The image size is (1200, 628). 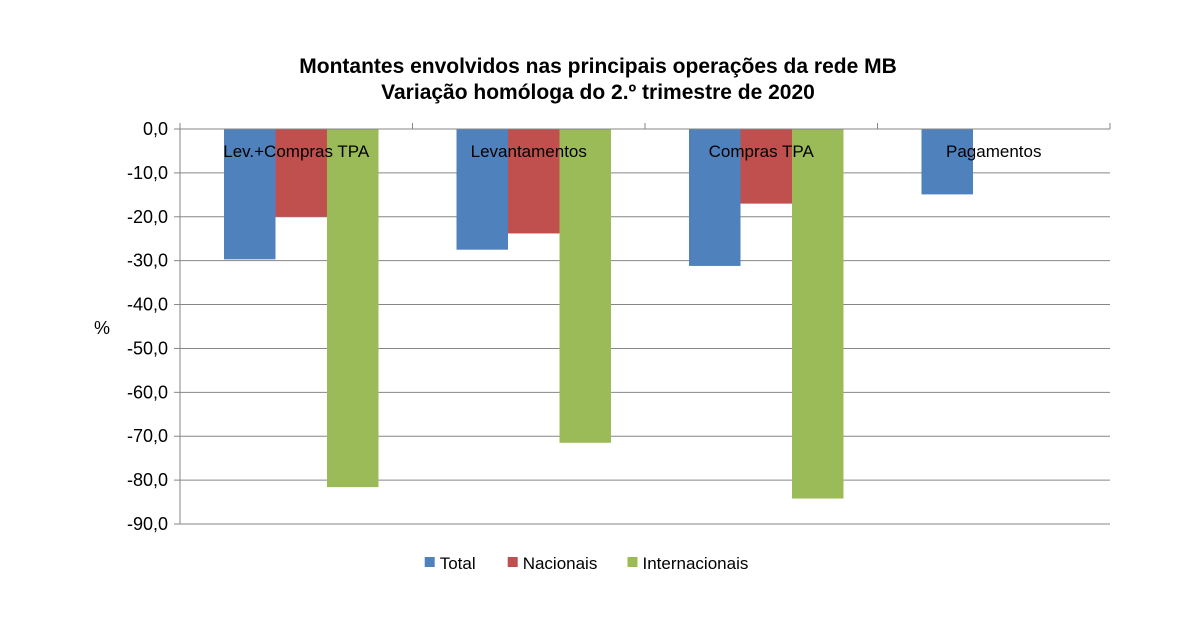 What do you see at coordinates (296, 151) in the screenshot?
I see `category-label: Lev.+Compras TPA` at bounding box center [296, 151].